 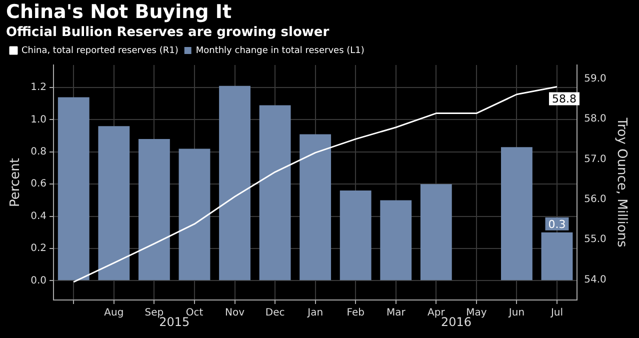 I want to click on data-label: 58.8, so click(x=564, y=99).